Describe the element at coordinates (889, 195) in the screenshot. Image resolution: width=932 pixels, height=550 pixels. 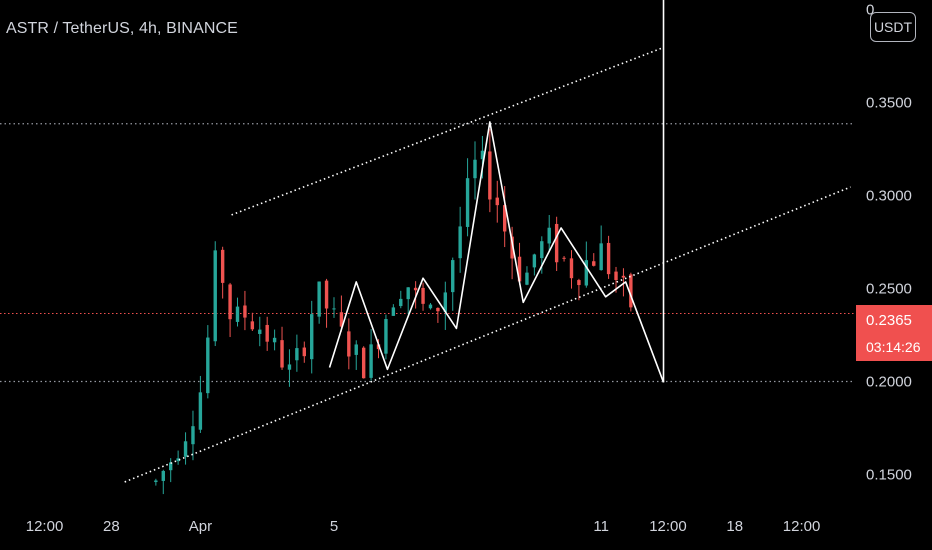
I see `y-tick-label: 0.3000` at that location.